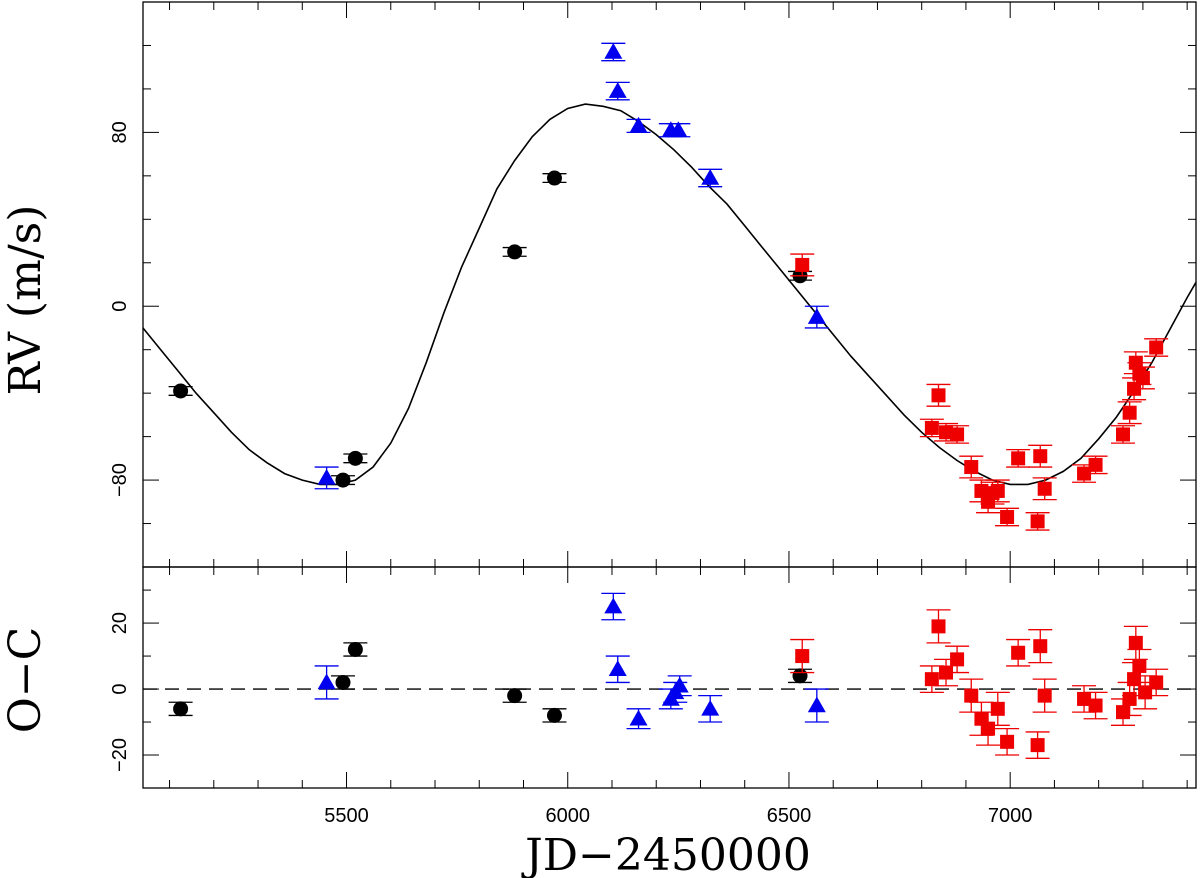 The width and height of the screenshot is (1200, 878). What do you see at coordinates (567, 816) in the screenshot?
I see `x-tick-label: 6000` at bounding box center [567, 816].